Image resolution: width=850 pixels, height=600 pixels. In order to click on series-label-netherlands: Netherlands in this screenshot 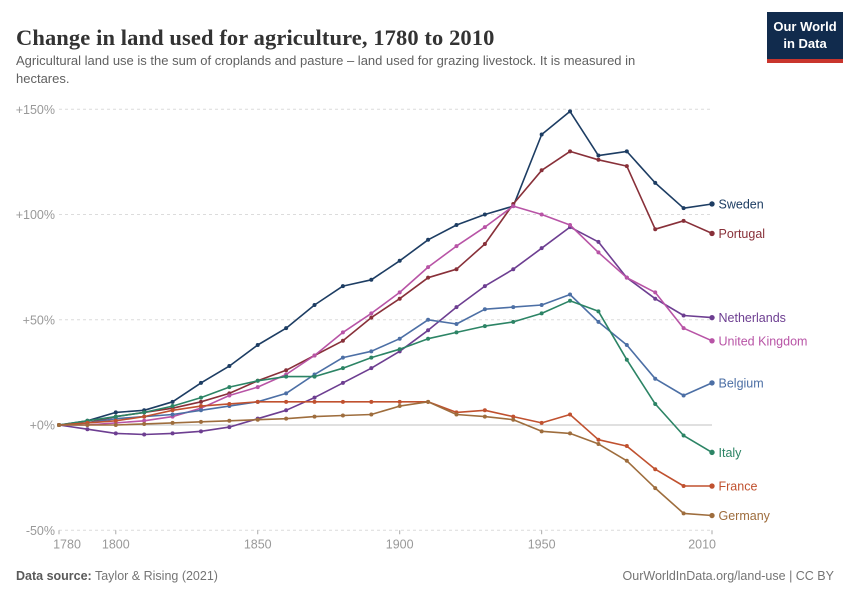, I will do `click(752, 318)`.